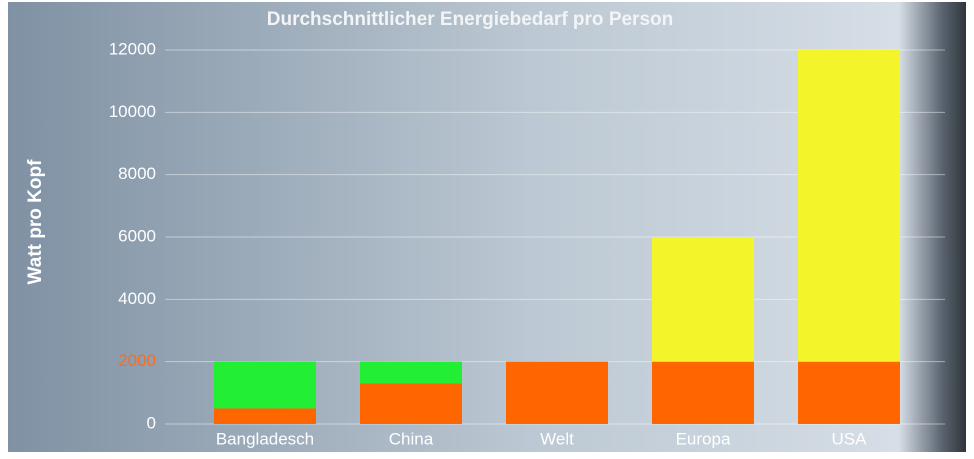  What do you see at coordinates (557, 438) in the screenshot?
I see `x-tick-label: Welt` at bounding box center [557, 438].